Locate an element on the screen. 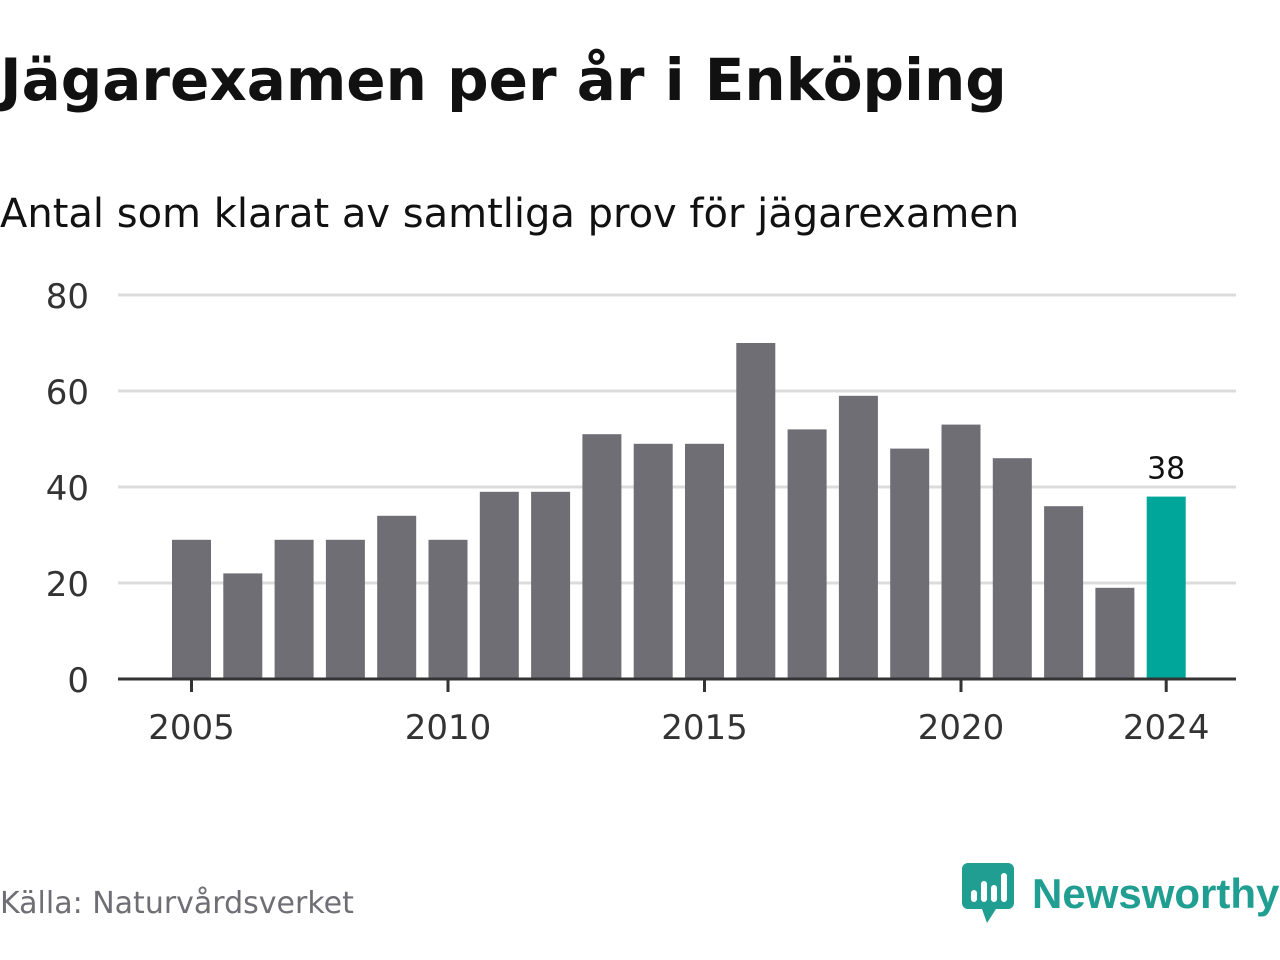 This screenshot has width=1280, height=960. axes is located at coordinates (677, 684).